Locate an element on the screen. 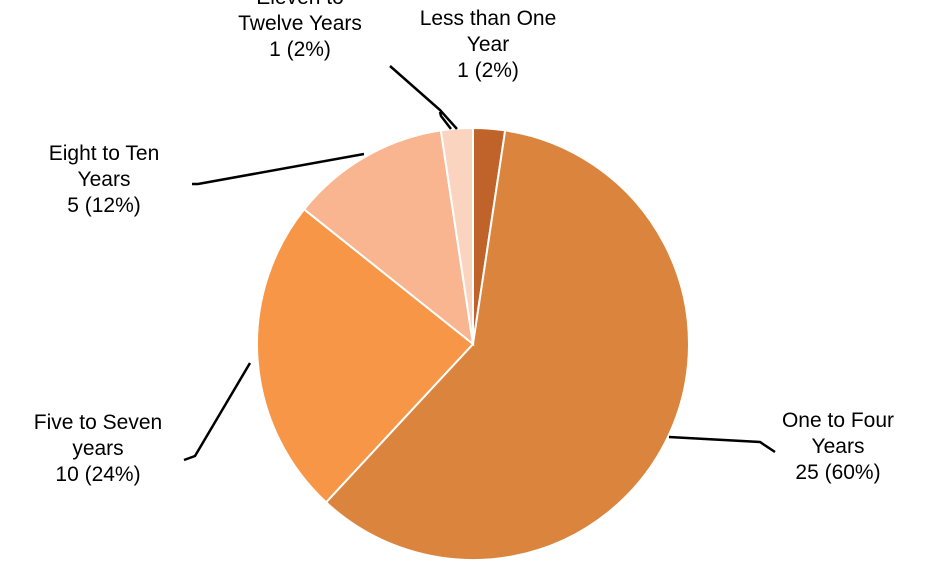  slice-category-label: Year is located at coordinates (488, 44).